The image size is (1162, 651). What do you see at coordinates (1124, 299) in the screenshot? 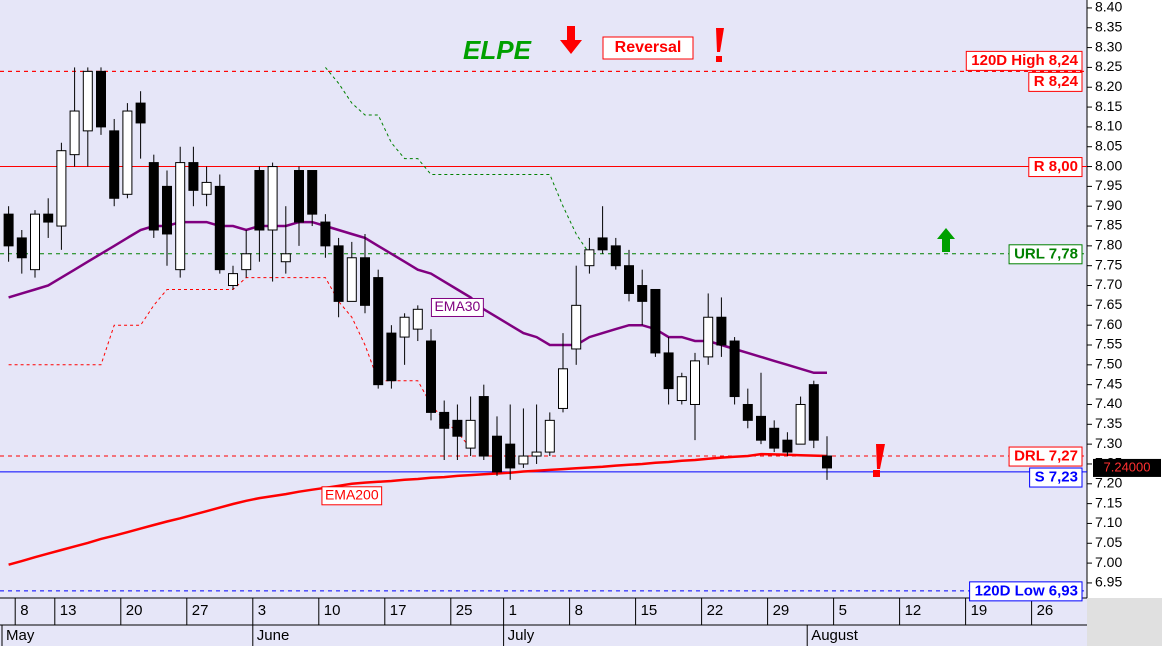
I see `y-axis-background` at bounding box center [1124, 299].